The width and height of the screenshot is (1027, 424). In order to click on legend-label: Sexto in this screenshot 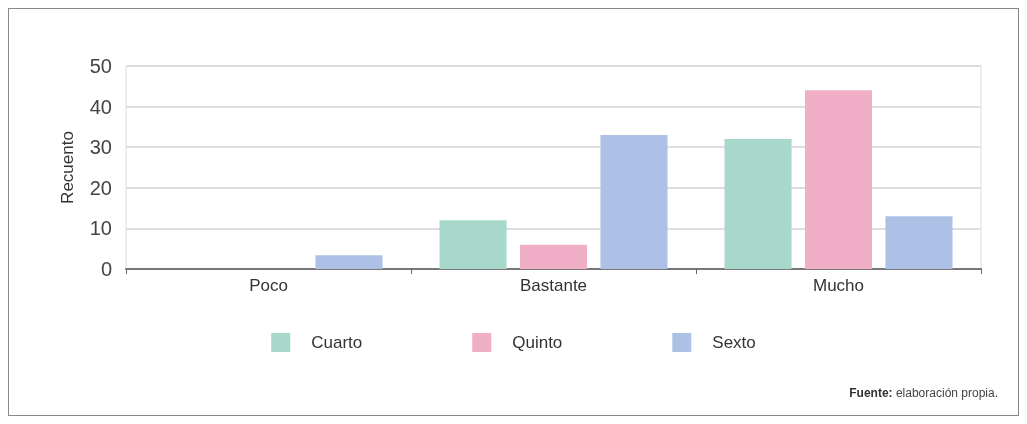, I will do `click(734, 342)`.